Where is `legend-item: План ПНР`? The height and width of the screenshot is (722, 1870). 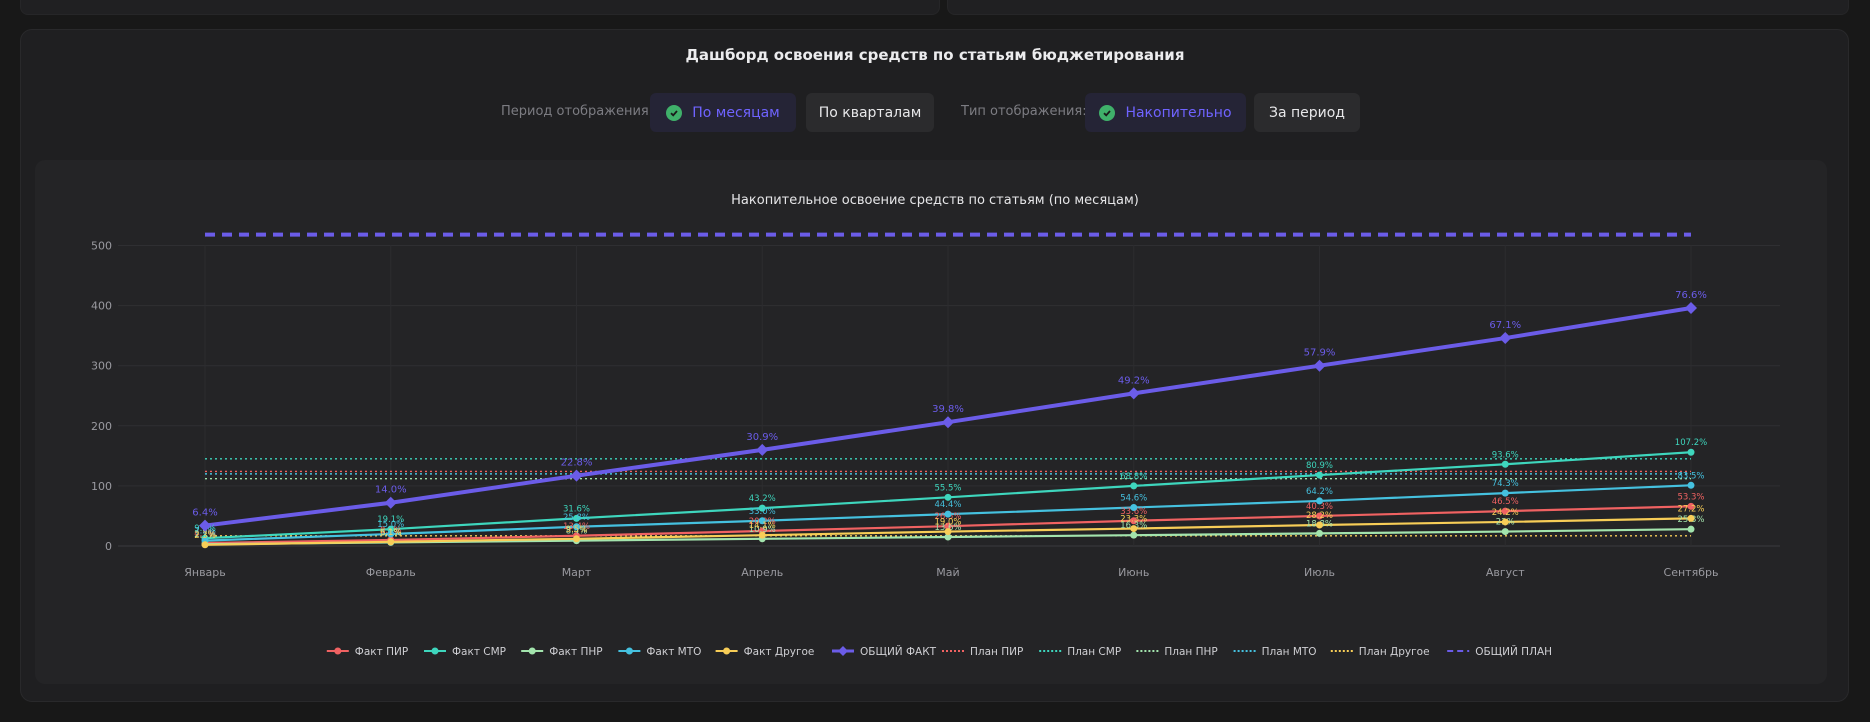
legend-item: План ПНР is located at coordinates (1177, 652).